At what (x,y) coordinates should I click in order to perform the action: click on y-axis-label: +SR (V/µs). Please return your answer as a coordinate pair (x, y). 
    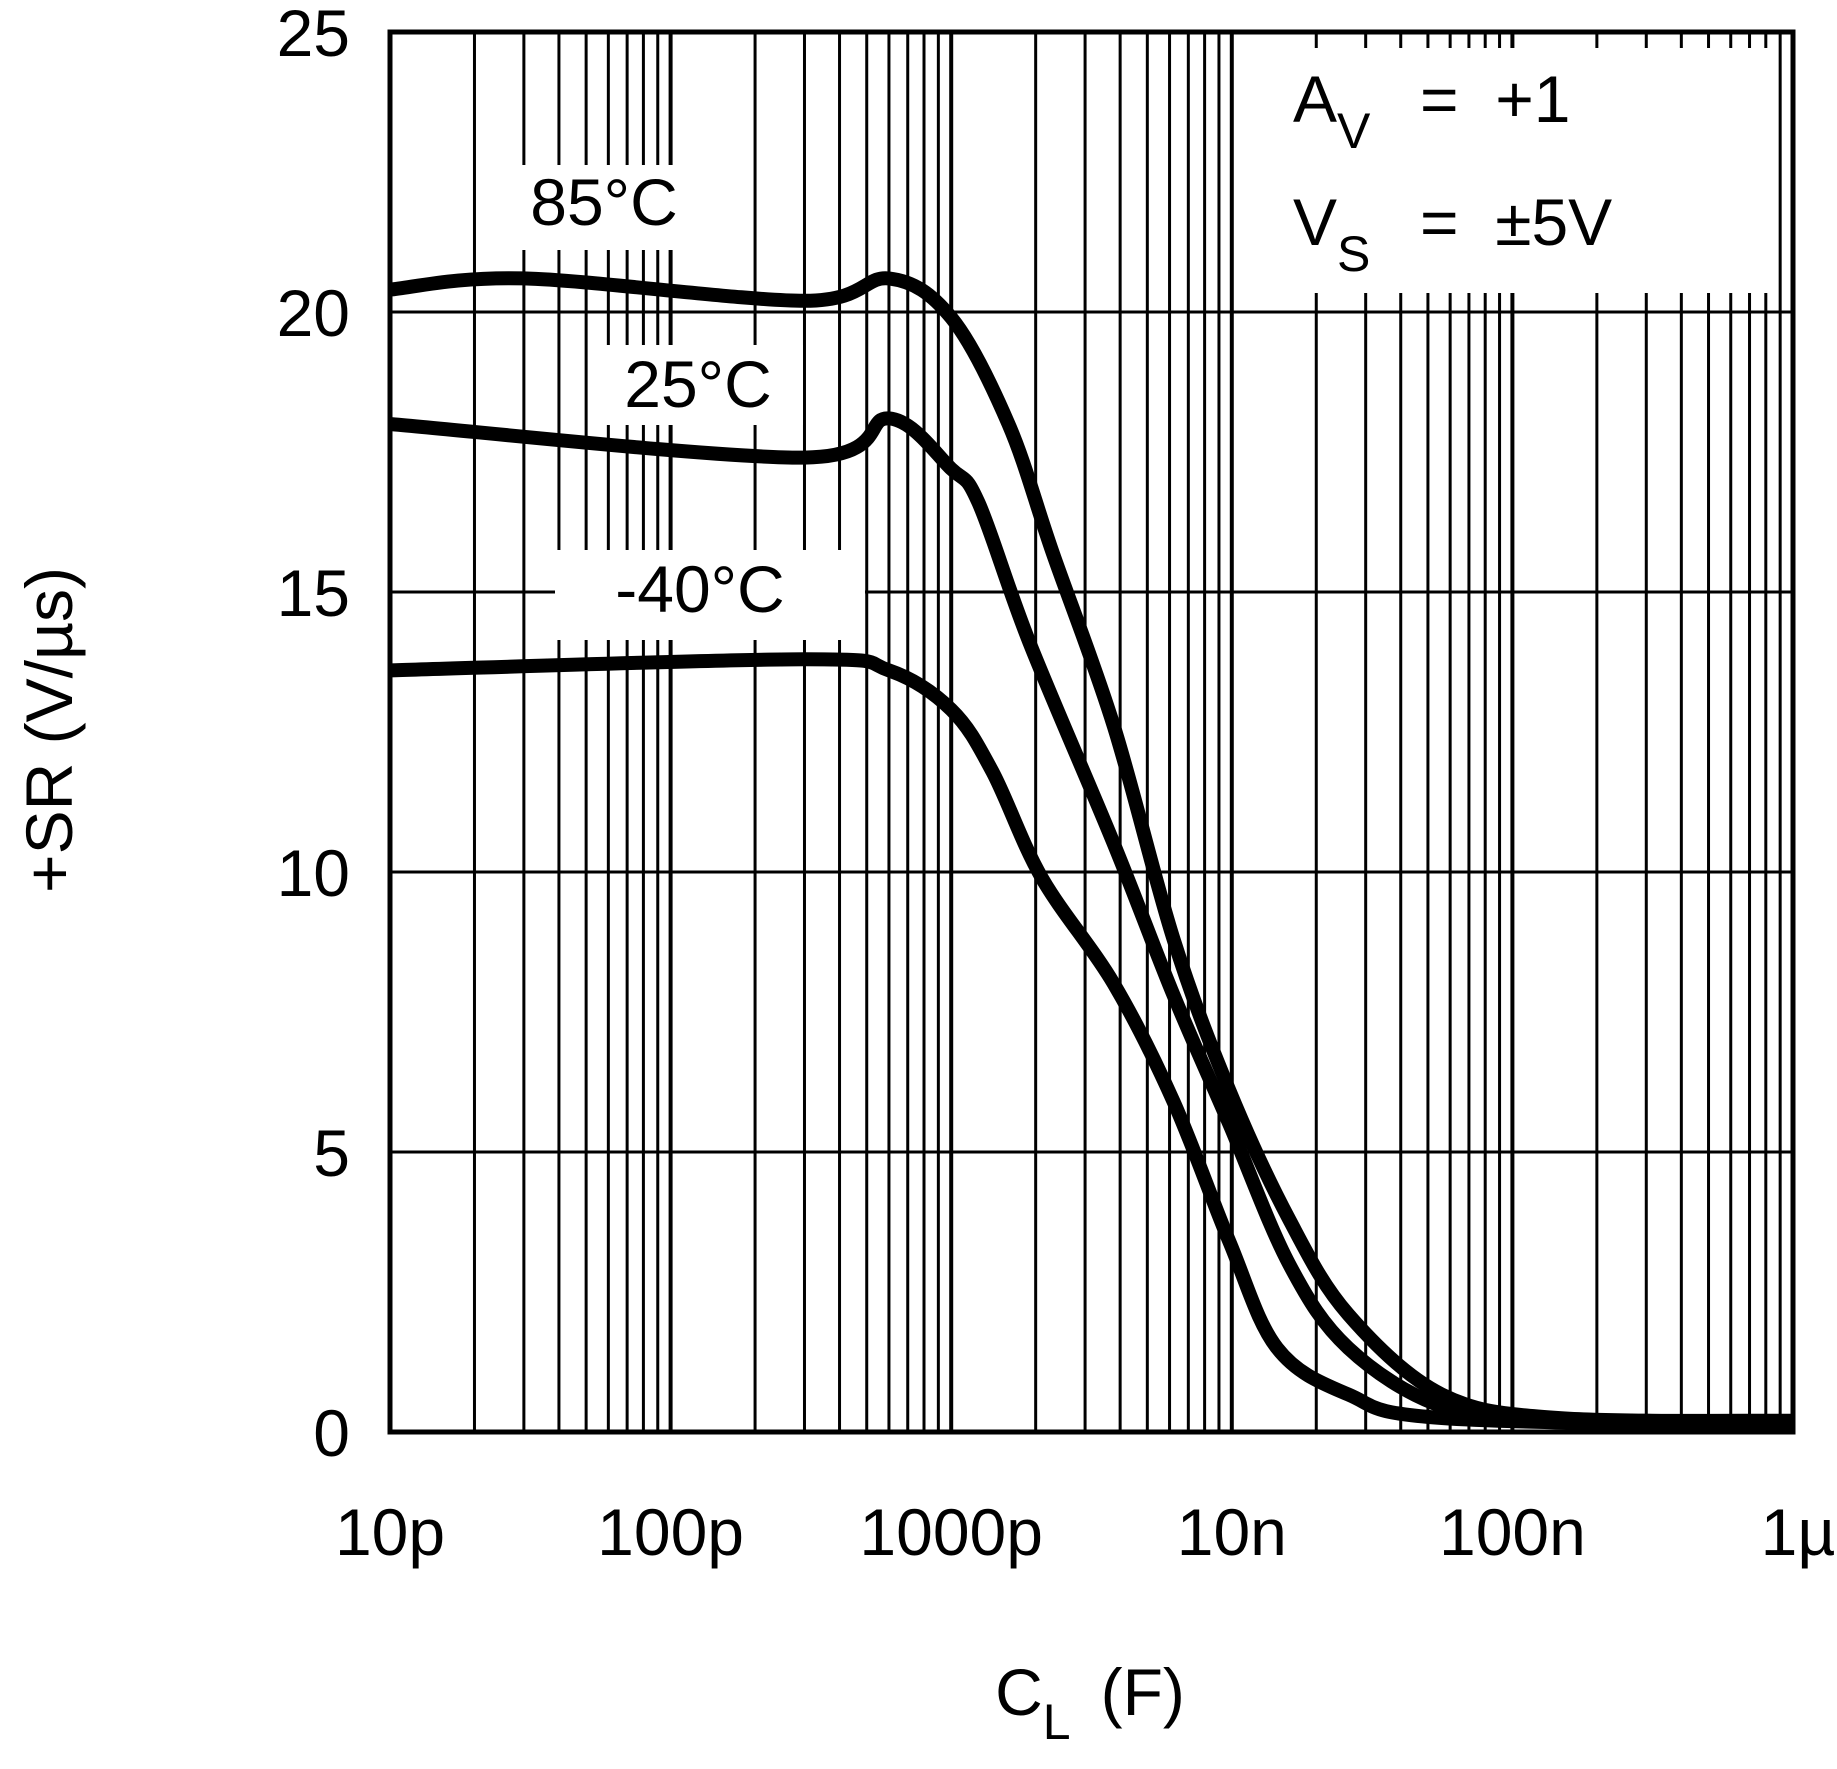
    Looking at the image, I should click on (49, 730).